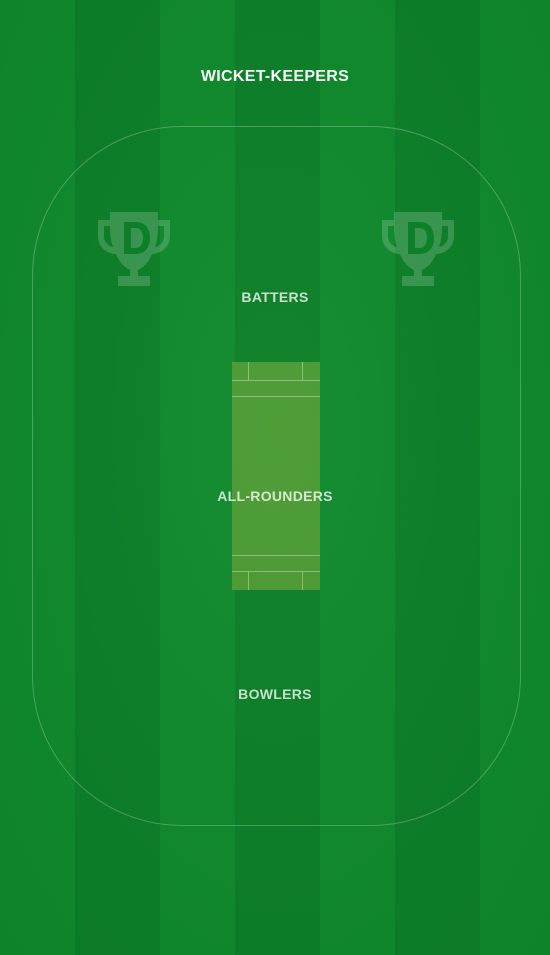 The width and height of the screenshot is (550, 955). What do you see at coordinates (275, 496) in the screenshot?
I see `section-label-all-rounders: ALL-ROUNDERS` at bounding box center [275, 496].